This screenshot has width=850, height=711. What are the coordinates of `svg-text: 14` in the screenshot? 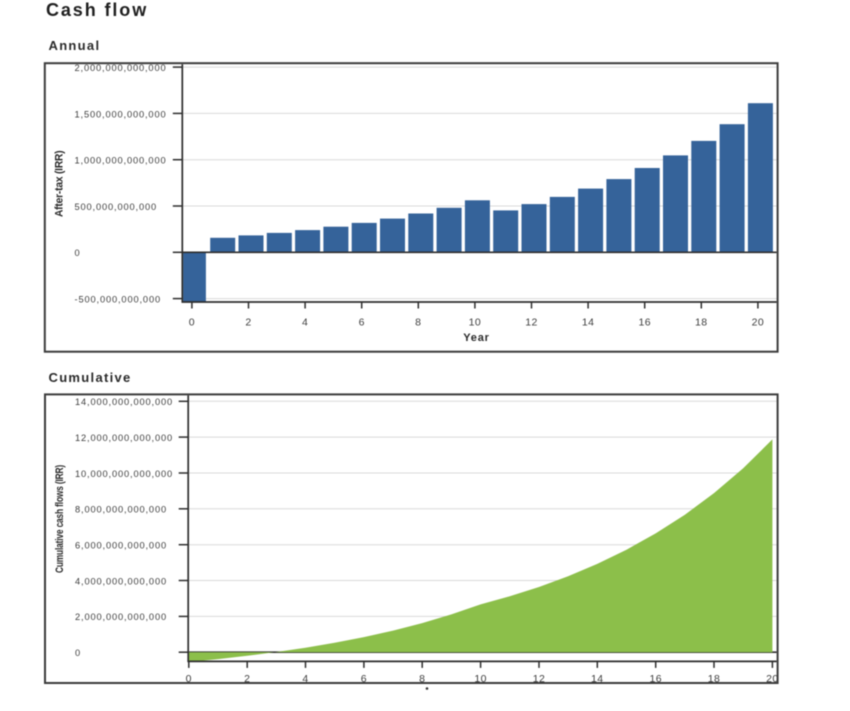 It's located at (588, 323).